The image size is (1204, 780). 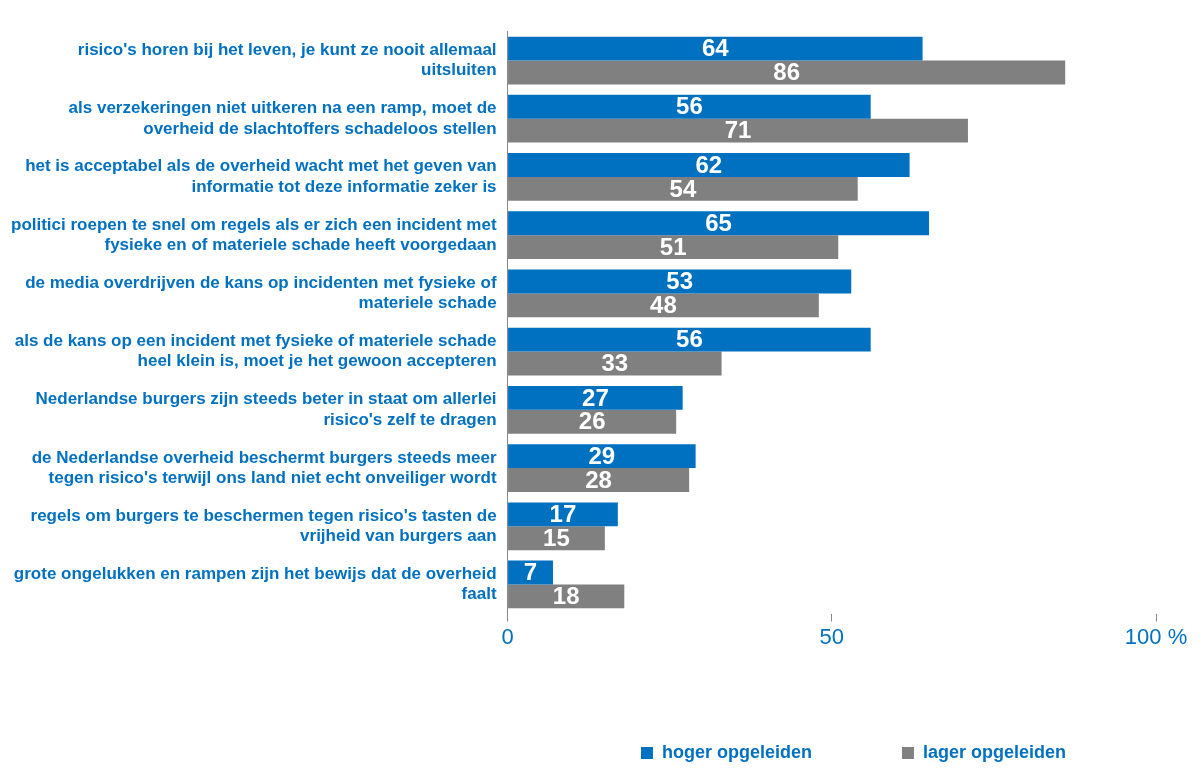 I want to click on y-tick-label: als de kans op een incident met fysieke of materiele schade heel klein is, moet je het gewoon accepteren, so click(x=255, y=351).